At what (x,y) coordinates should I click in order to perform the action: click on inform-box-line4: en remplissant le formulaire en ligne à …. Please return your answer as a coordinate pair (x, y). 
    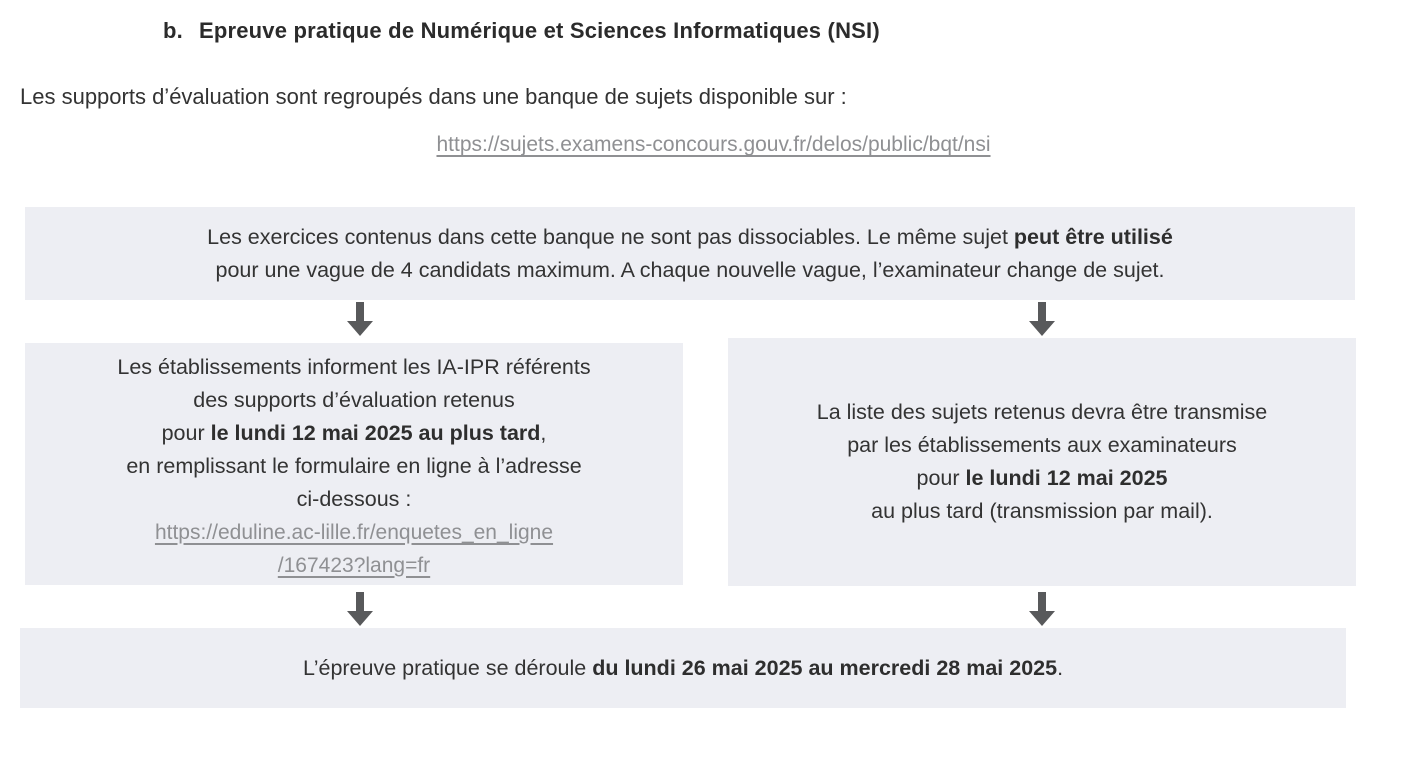
    Looking at the image, I should click on (354, 465).